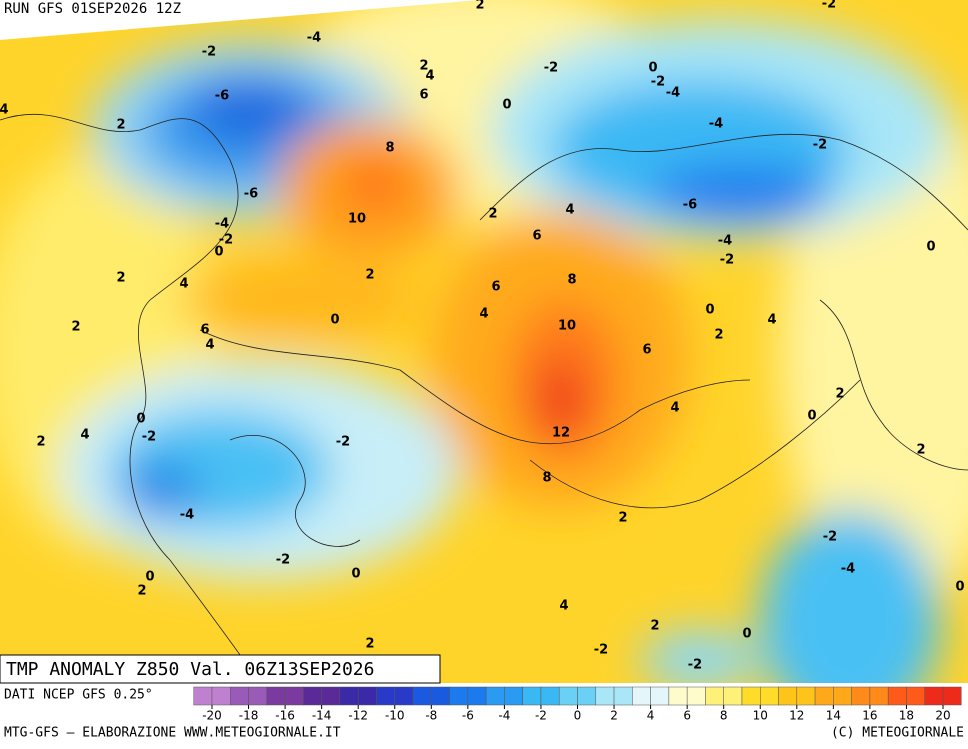 The height and width of the screenshot is (749, 968). What do you see at coordinates (869, 716) in the screenshot?
I see `colorbar-tick-label: 16` at bounding box center [869, 716].